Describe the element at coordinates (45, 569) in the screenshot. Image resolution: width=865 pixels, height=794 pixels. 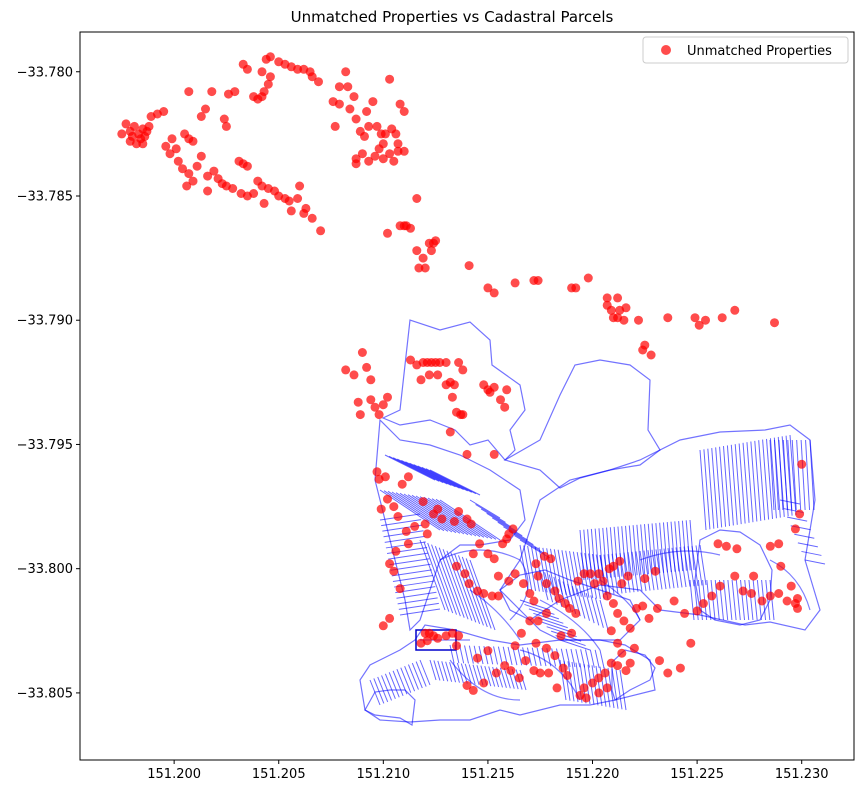
I see `y-tick-label: −33.800` at that location.